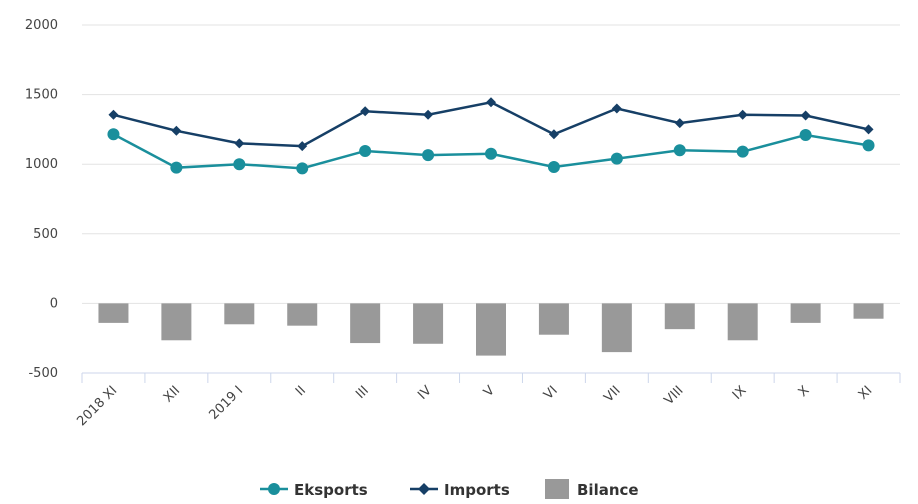 Image resolution: width=918 pixels, height=504 pixels. I want to click on y-tick-label: 500, so click(45, 234).